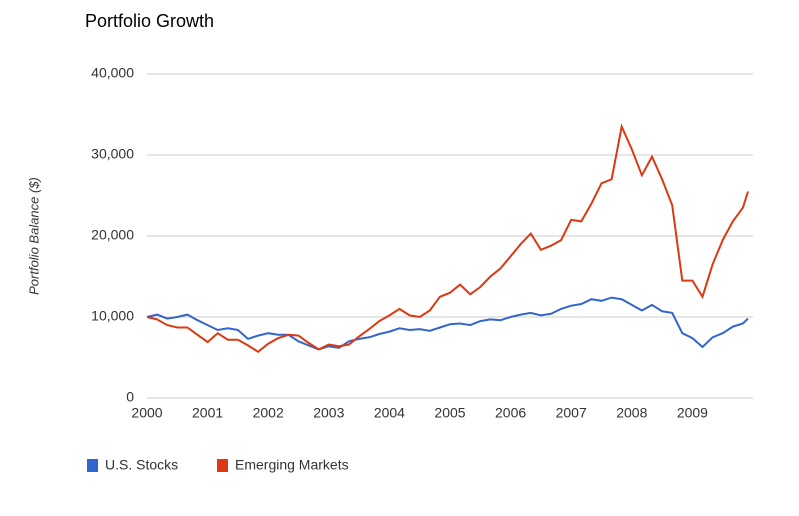 This screenshot has height=516, width=799. Describe the element at coordinates (510, 413) in the screenshot. I see `x-tick-label: 2006` at that location.